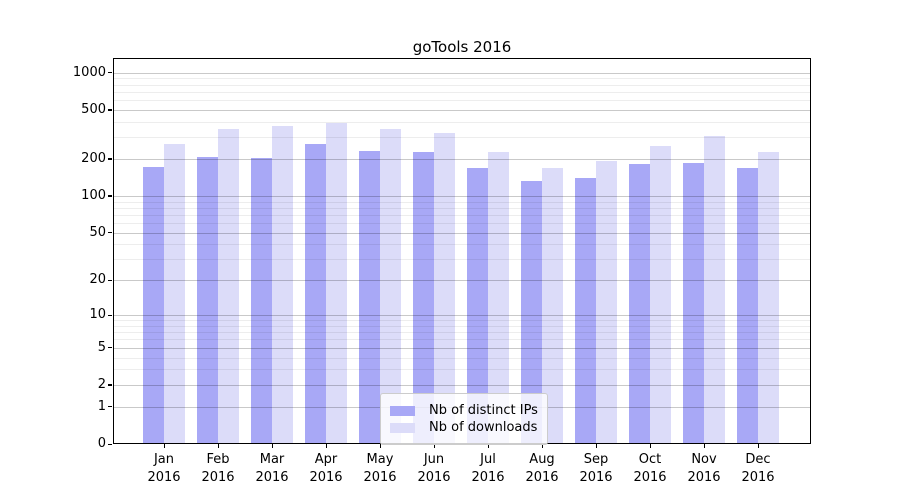 This screenshot has height=500, width=900. What do you see at coordinates (464, 410) in the screenshot?
I see `legend-entry-distinct-ips: Nb of distinct IPs` at bounding box center [464, 410].